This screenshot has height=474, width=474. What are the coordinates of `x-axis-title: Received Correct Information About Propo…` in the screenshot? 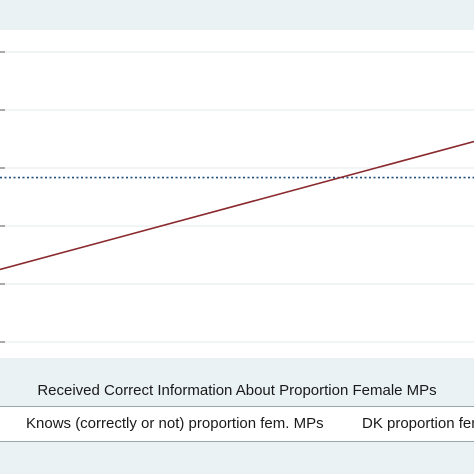 It's located at (237, 390).